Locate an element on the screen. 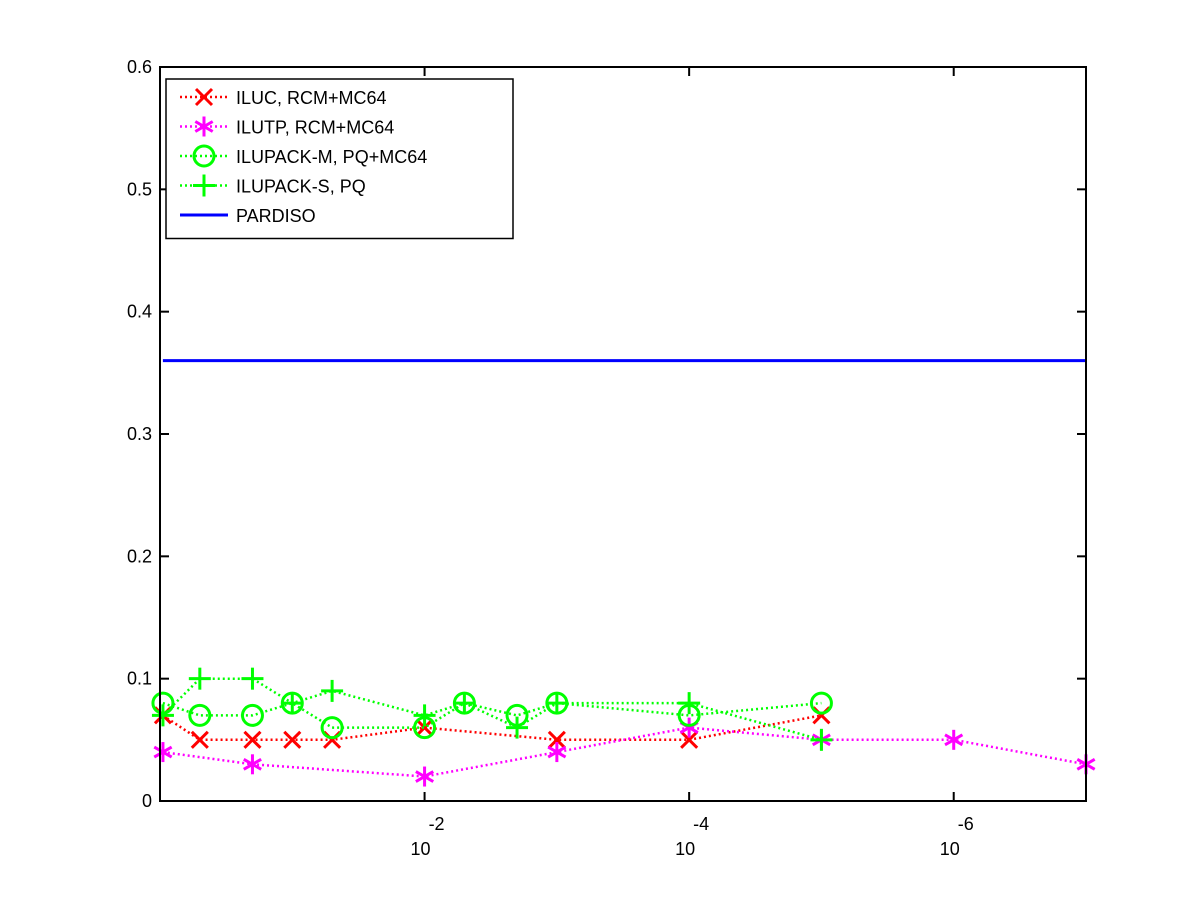 The height and width of the screenshot is (900, 1200). legend-box is located at coordinates (339, 159).